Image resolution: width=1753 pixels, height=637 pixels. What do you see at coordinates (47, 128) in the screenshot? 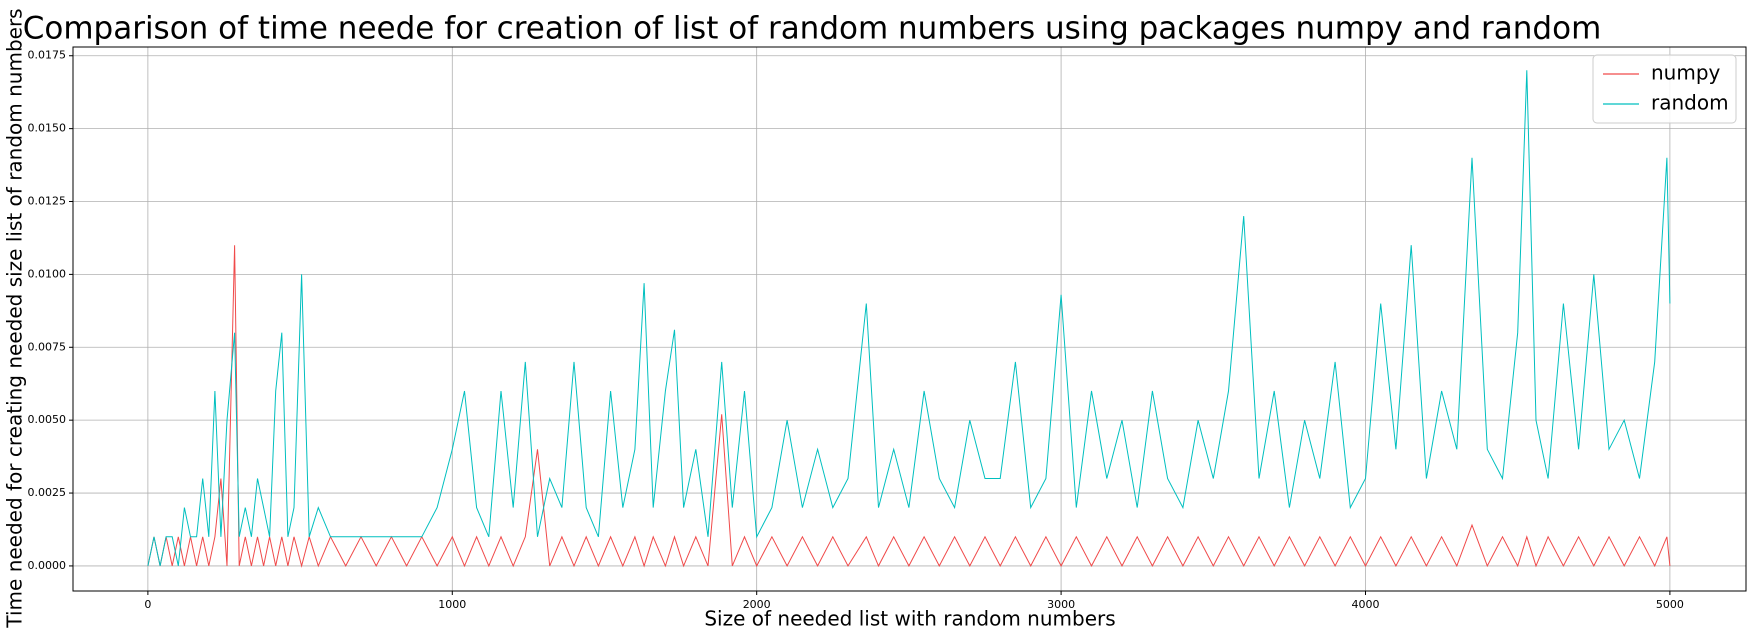
I see `y-tick-label: 0.0150` at bounding box center [47, 128].